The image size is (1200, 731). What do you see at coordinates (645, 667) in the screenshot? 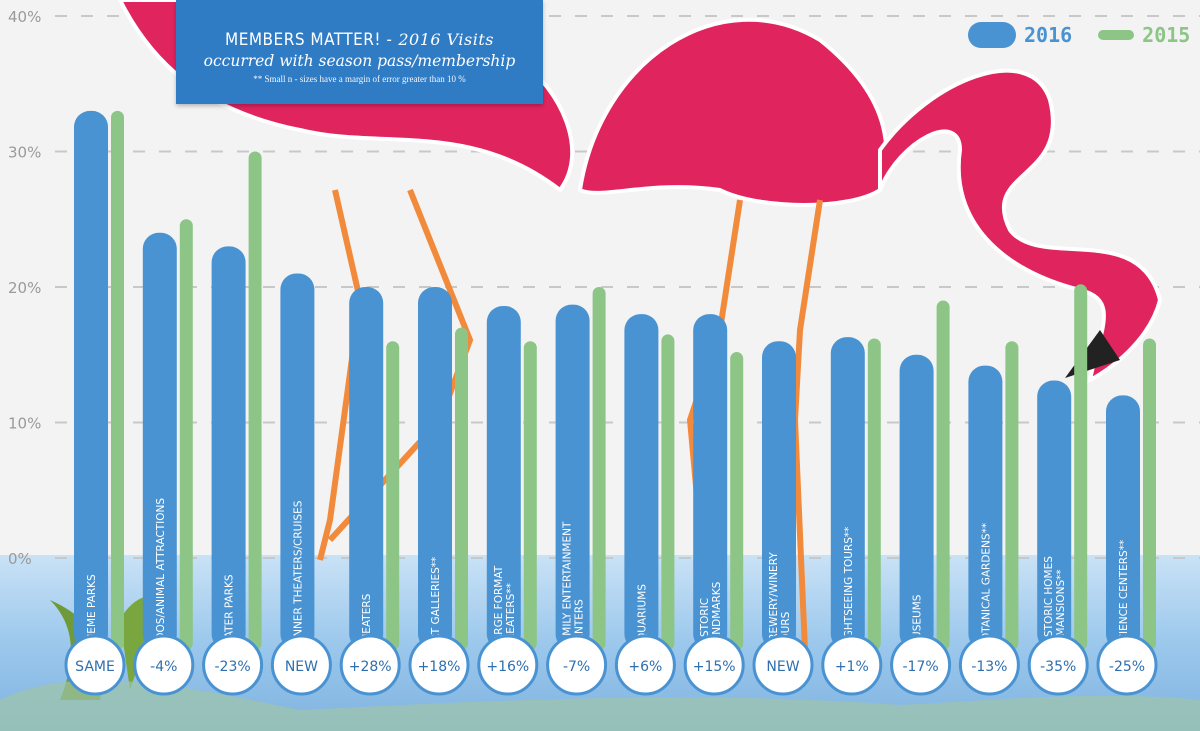
I see `change-label: +6%` at bounding box center [645, 667].